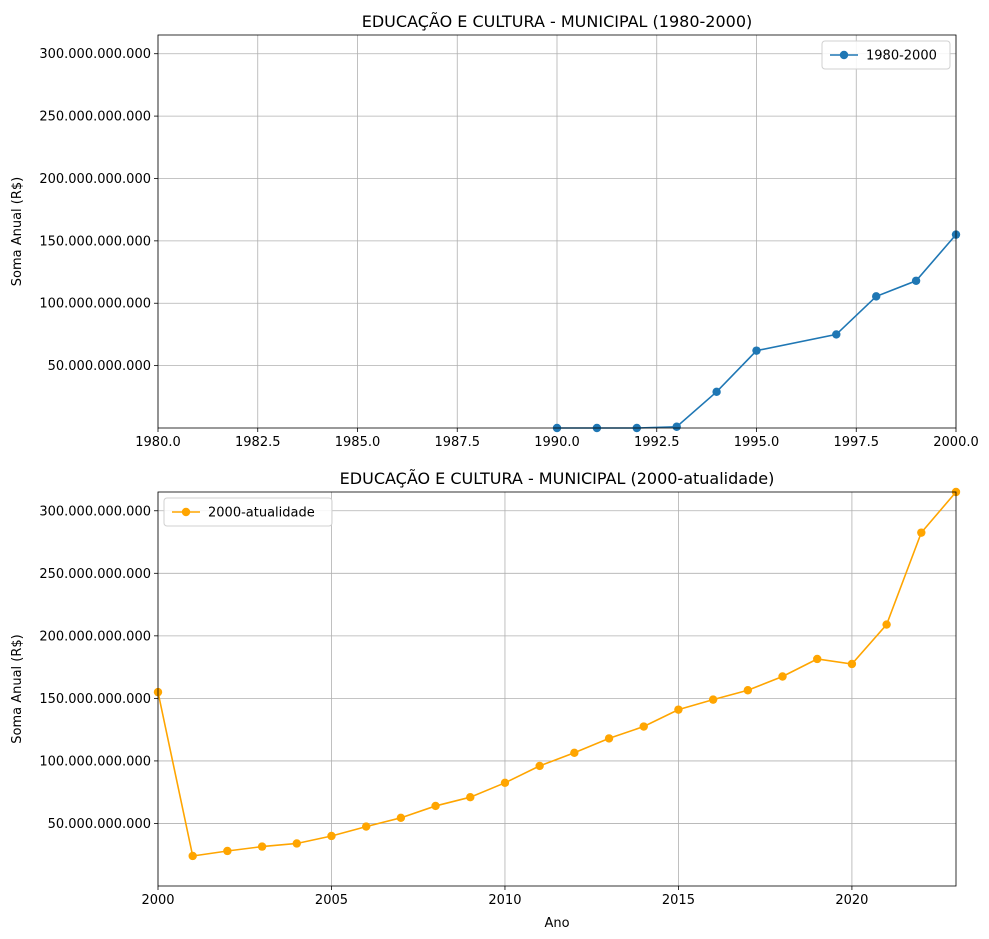  Describe the element at coordinates (678, 900) in the screenshot. I see `x-tick-label: 2015` at that location.